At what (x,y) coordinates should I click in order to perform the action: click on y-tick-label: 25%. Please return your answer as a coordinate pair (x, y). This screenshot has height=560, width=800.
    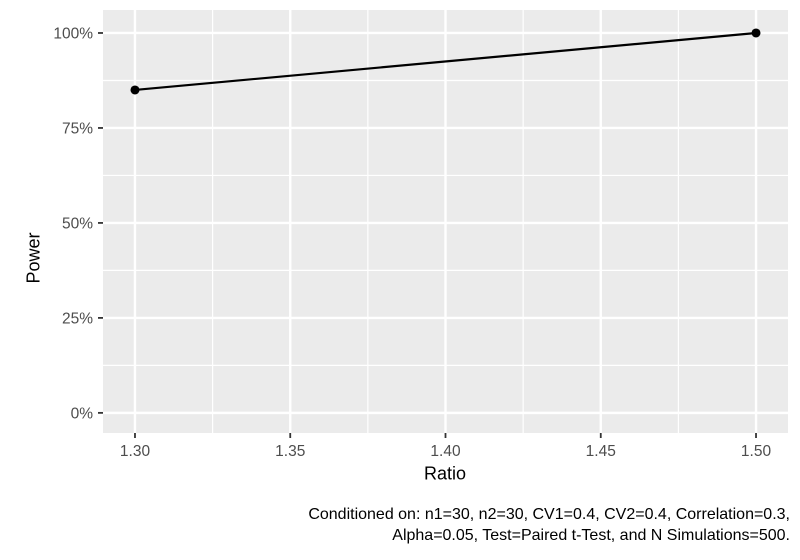
    Looking at the image, I should click on (77, 318).